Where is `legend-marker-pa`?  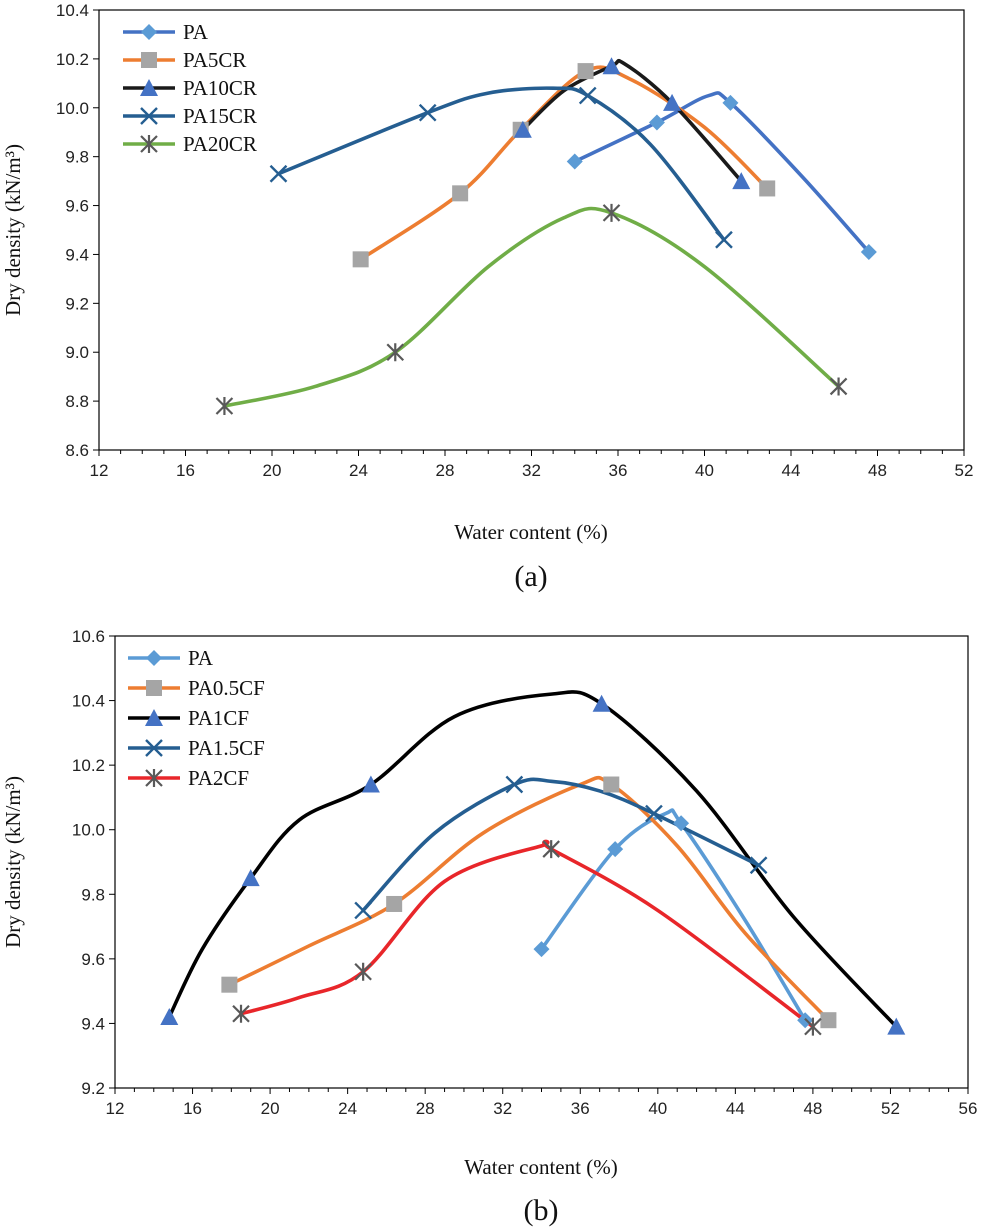 legend-marker-pa is located at coordinates (149, 32).